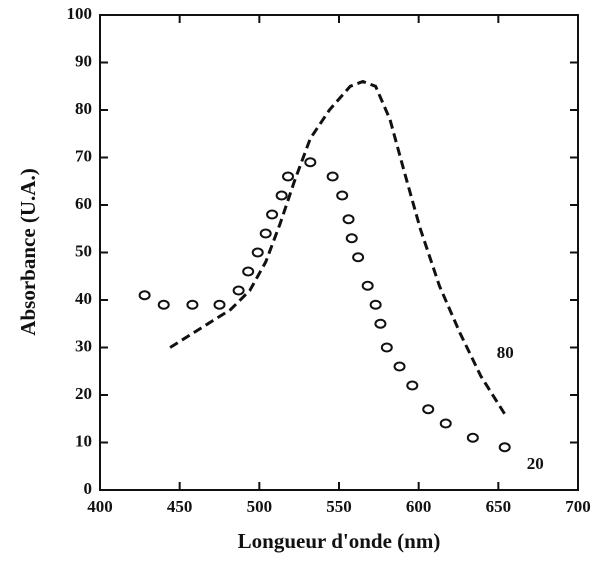  Describe the element at coordinates (83, 298) in the screenshot. I see `y-tick-label: 40` at that location.